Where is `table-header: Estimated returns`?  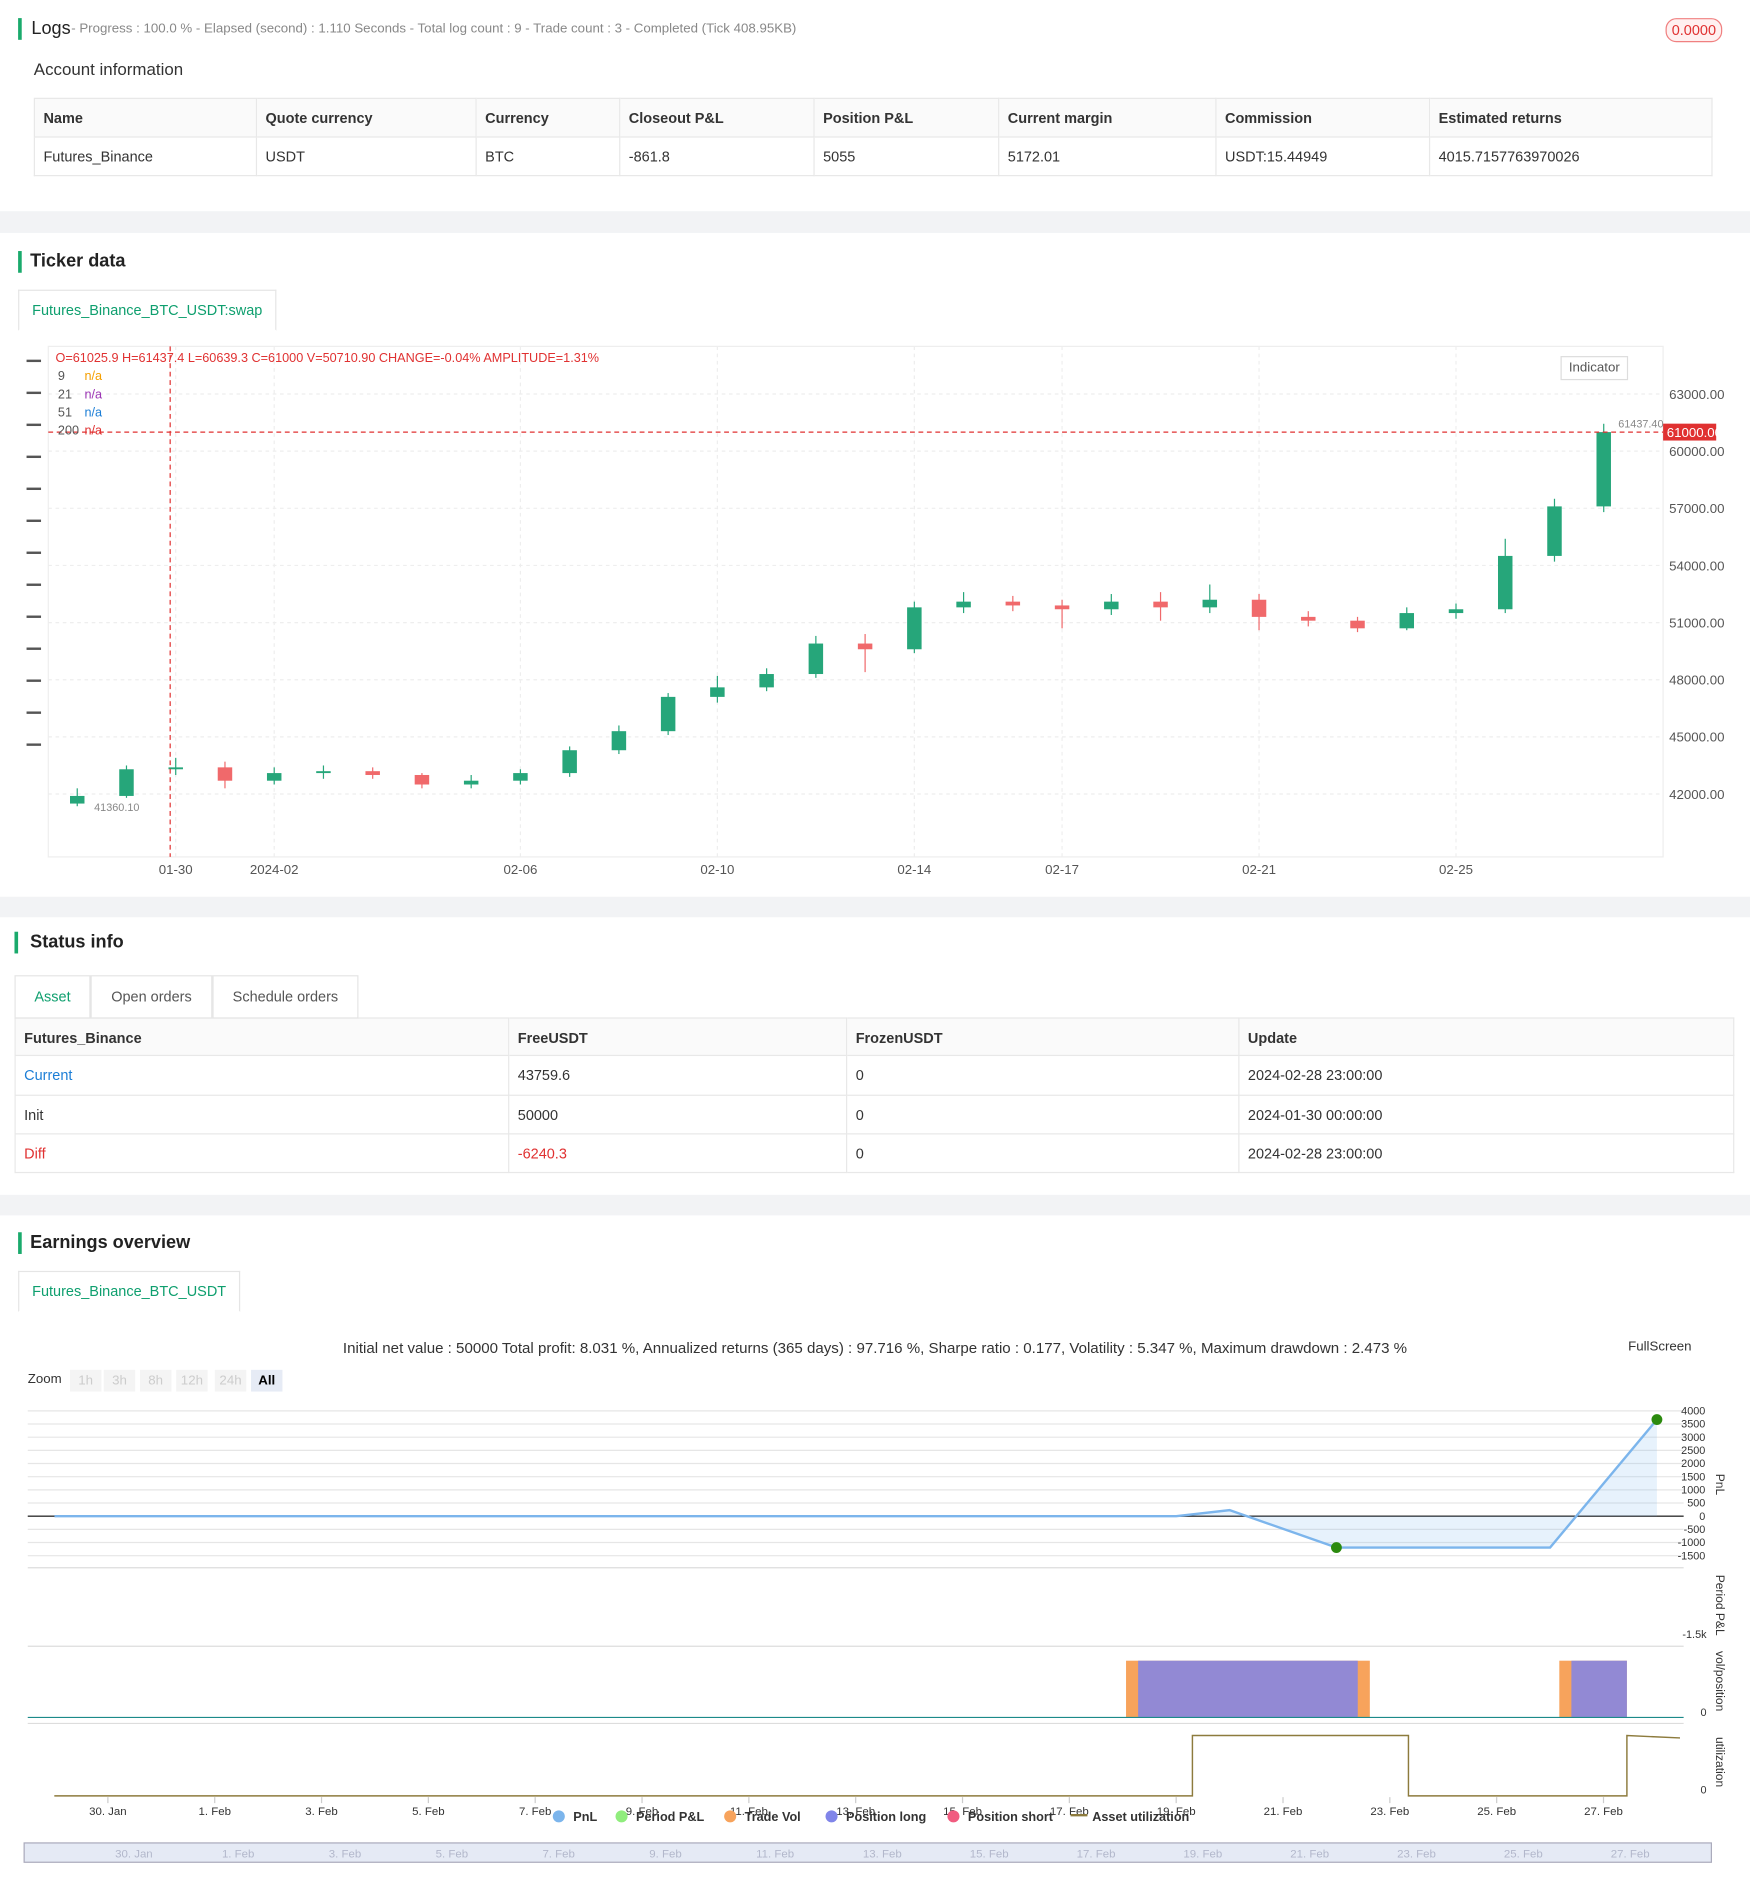 table-header: Estimated returns is located at coordinates (1571, 117).